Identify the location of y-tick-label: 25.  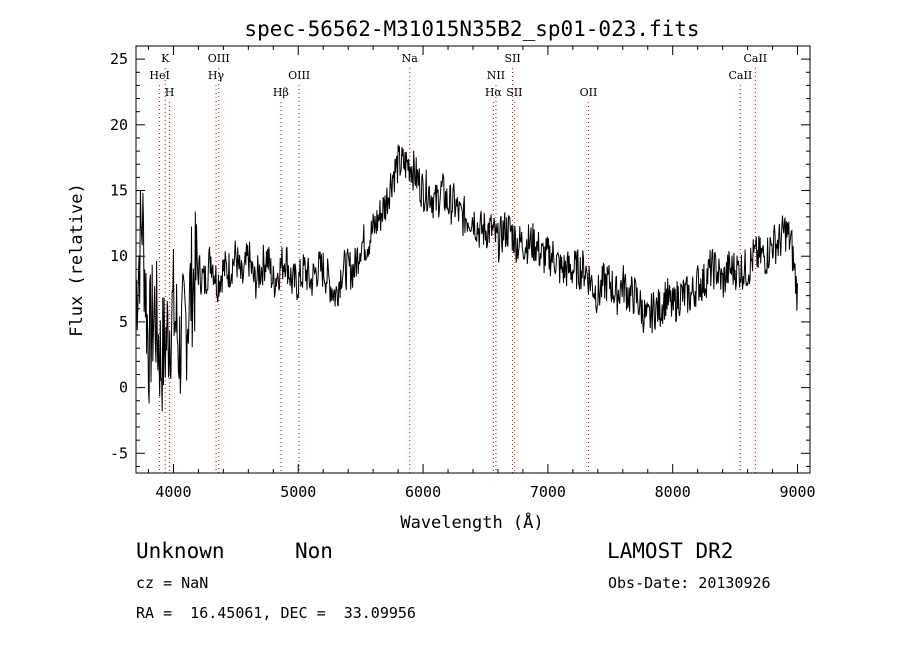
(119, 59).